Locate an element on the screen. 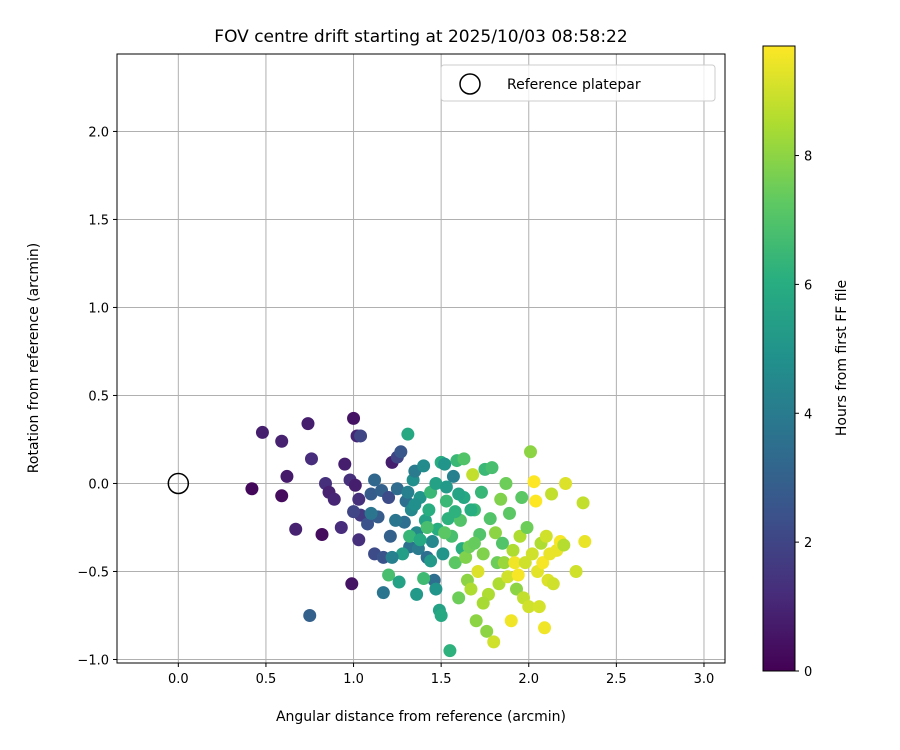  y-axis-label: Rotation from reference (arcmin) is located at coordinates (34, 358).